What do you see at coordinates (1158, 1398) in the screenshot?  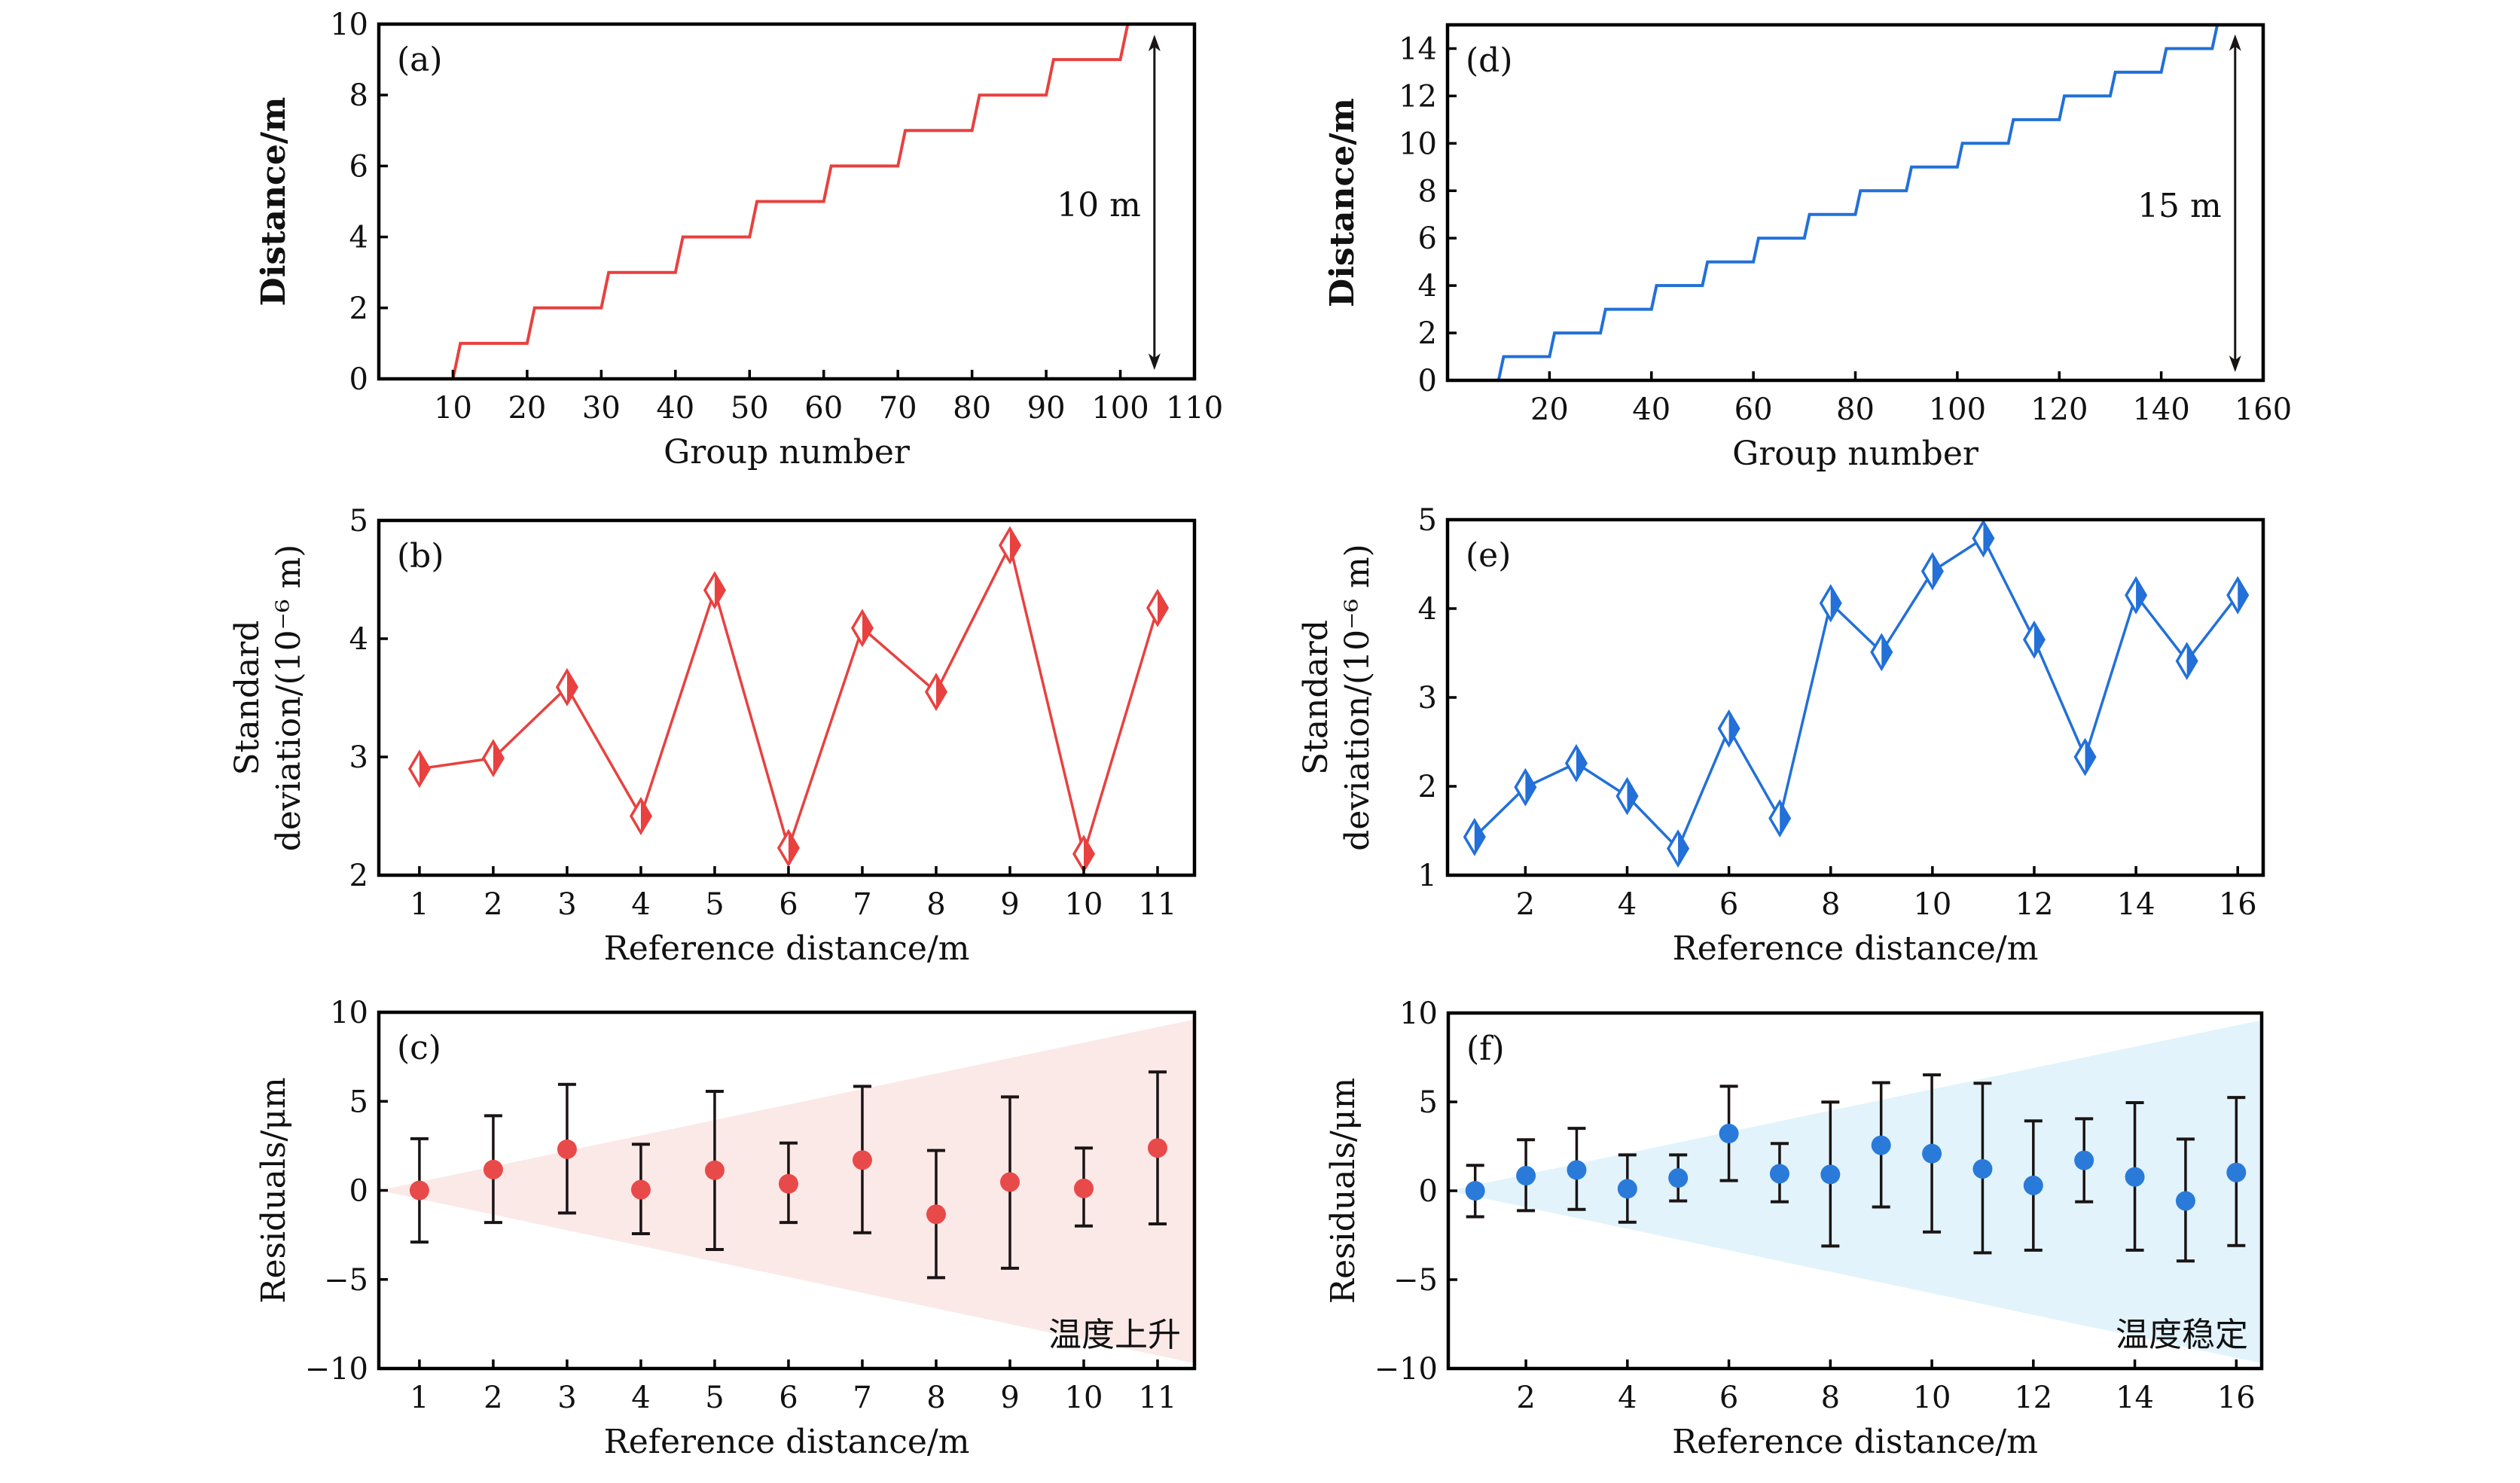 I see `x-tick-label: 11` at bounding box center [1158, 1398].